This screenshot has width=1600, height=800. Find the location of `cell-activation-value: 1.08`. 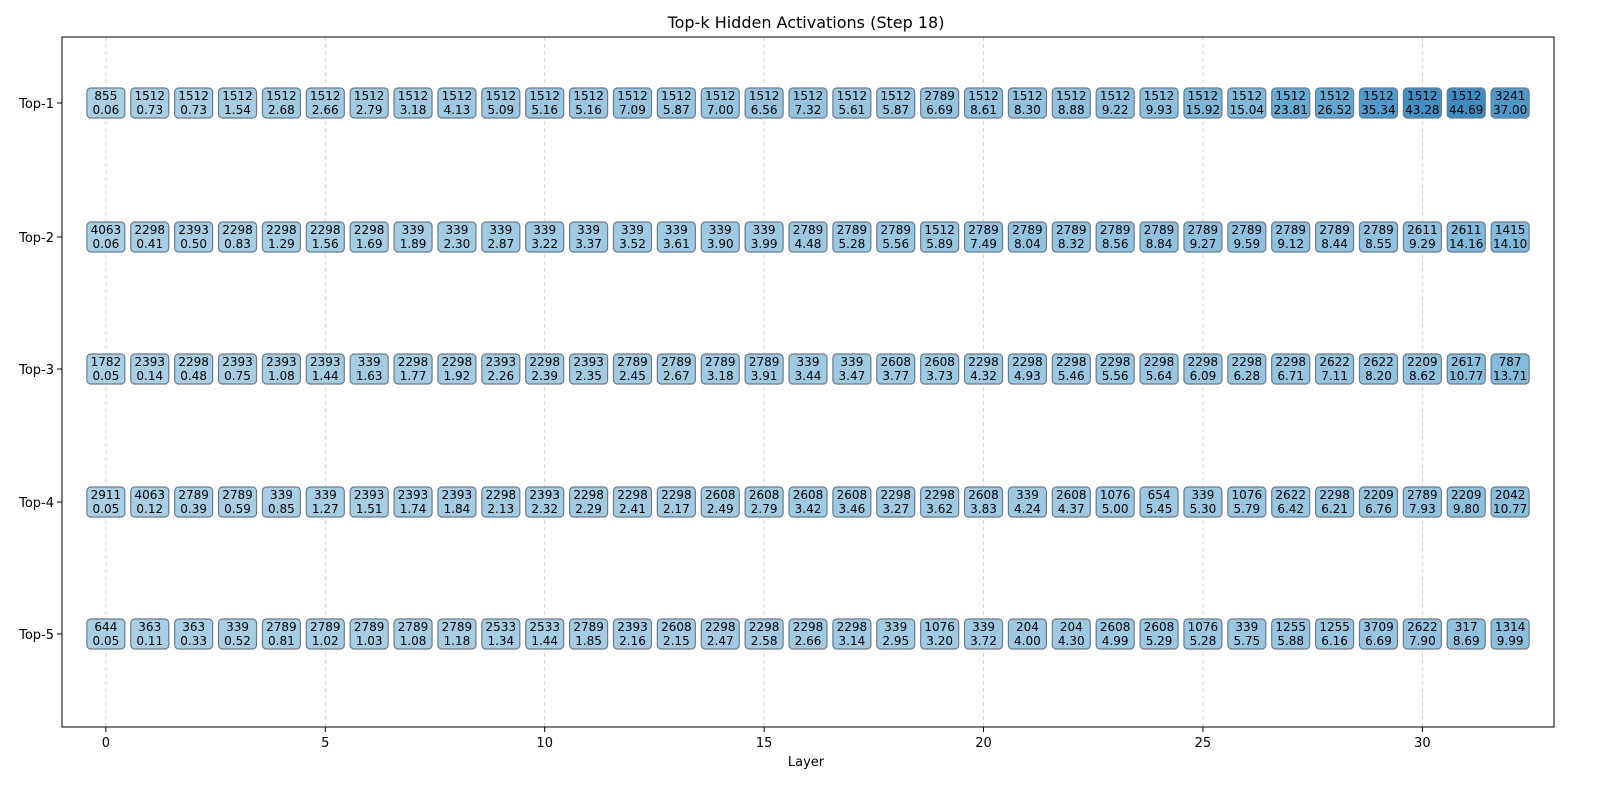

cell-activation-value: 1.08 is located at coordinates (413, 641).